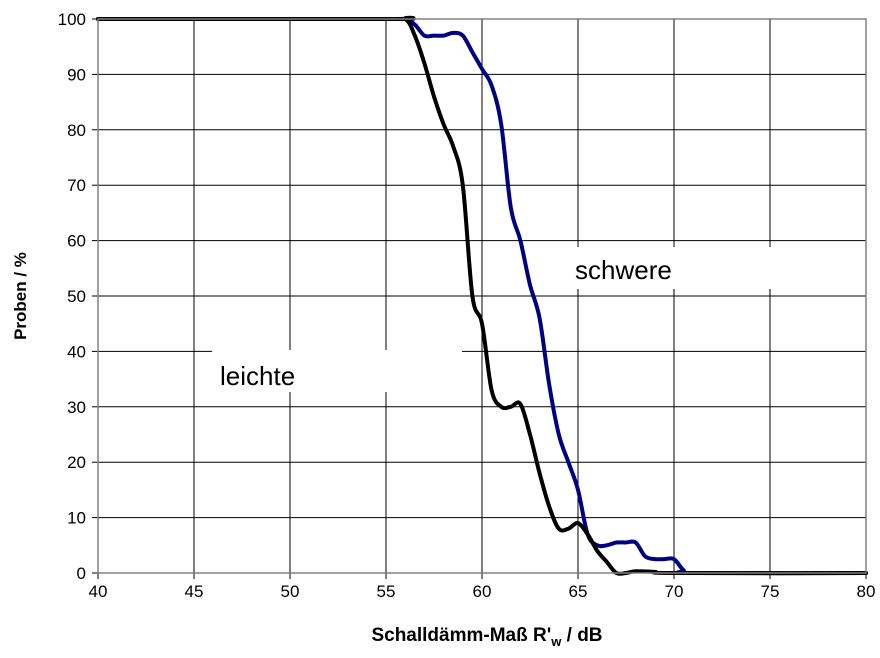 Image resolution: width=880 pixels, height=658 pixels. Describe the element at coordinates (674, 591) in the screenshot. I see `x-tick-label: 70` at that location.